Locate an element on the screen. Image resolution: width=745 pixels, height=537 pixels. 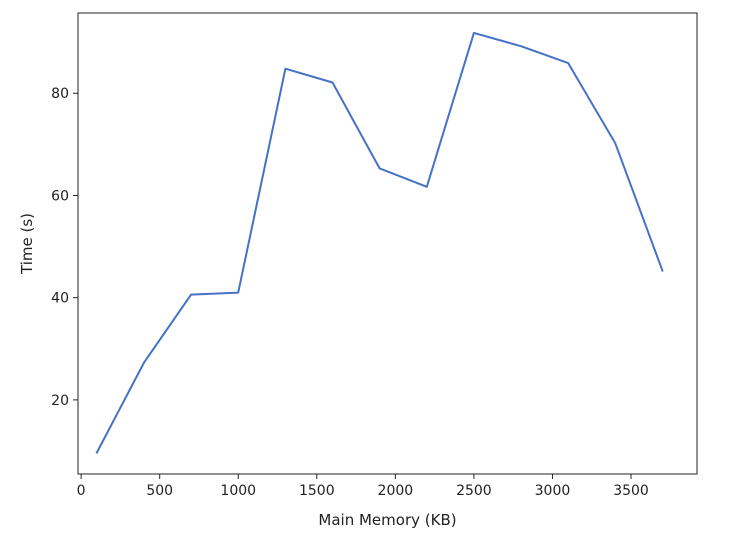
y-tick-label: 60 is located at coordinates (60, 196).